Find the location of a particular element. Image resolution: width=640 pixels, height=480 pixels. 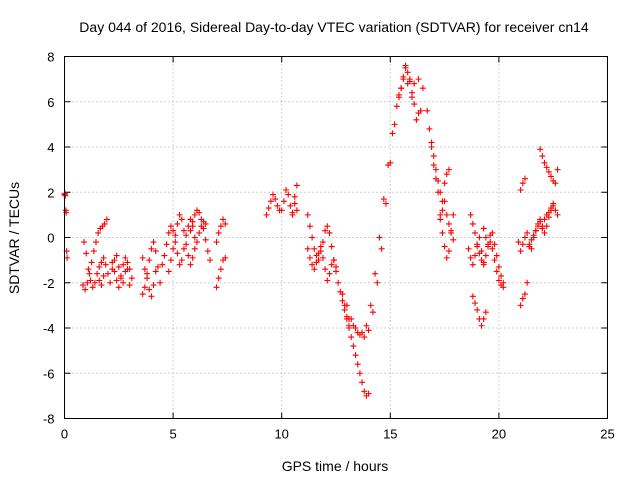

x-tick-label: 25 is located at coordinates (607, 434).